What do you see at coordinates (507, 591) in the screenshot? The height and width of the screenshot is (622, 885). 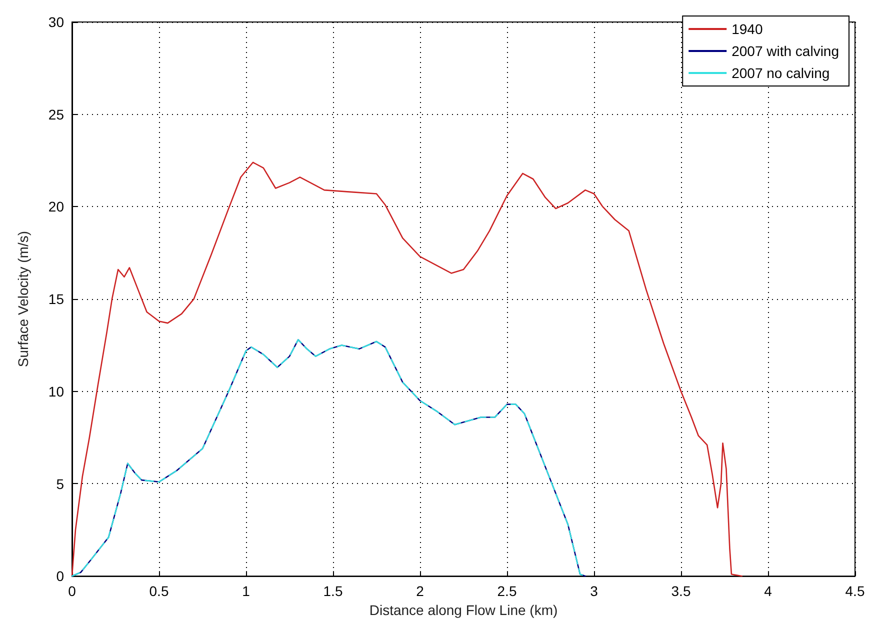 I see `x-tick-label: 2.5` at bounding box center [507, 591].